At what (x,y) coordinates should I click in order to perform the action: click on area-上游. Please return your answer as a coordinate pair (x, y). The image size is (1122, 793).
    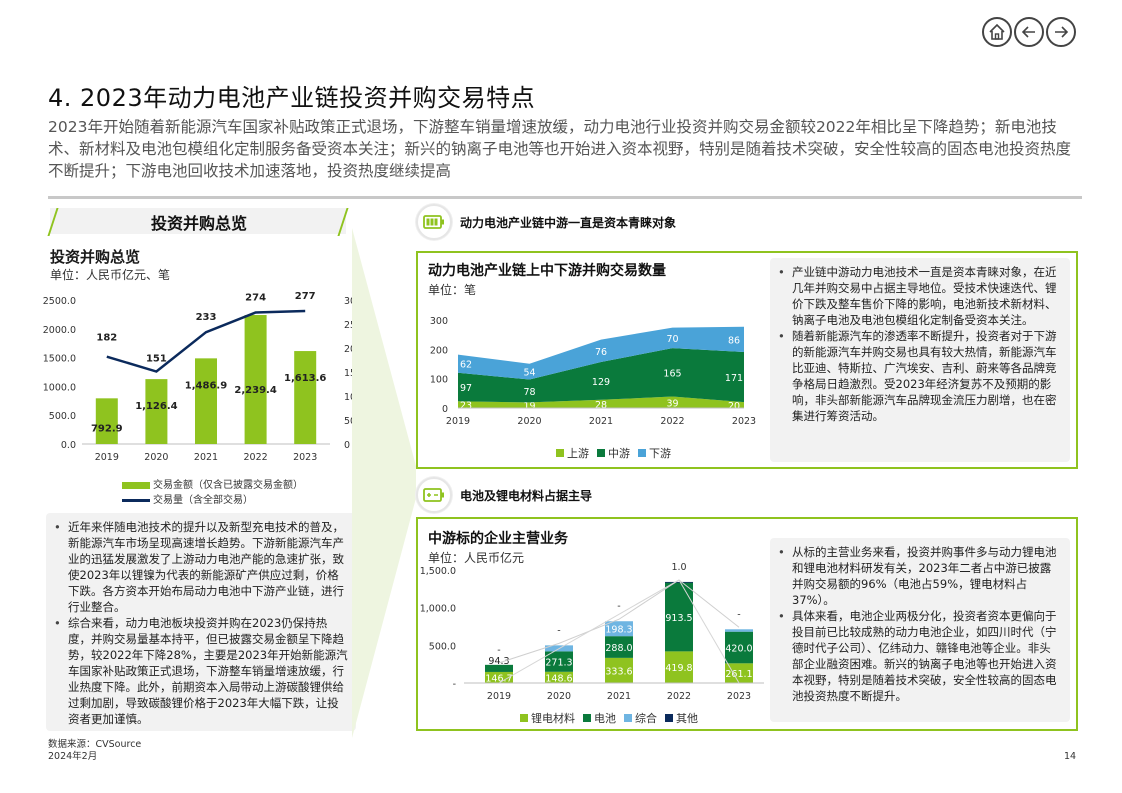
    Looking at the image, I should click on (601, 402).